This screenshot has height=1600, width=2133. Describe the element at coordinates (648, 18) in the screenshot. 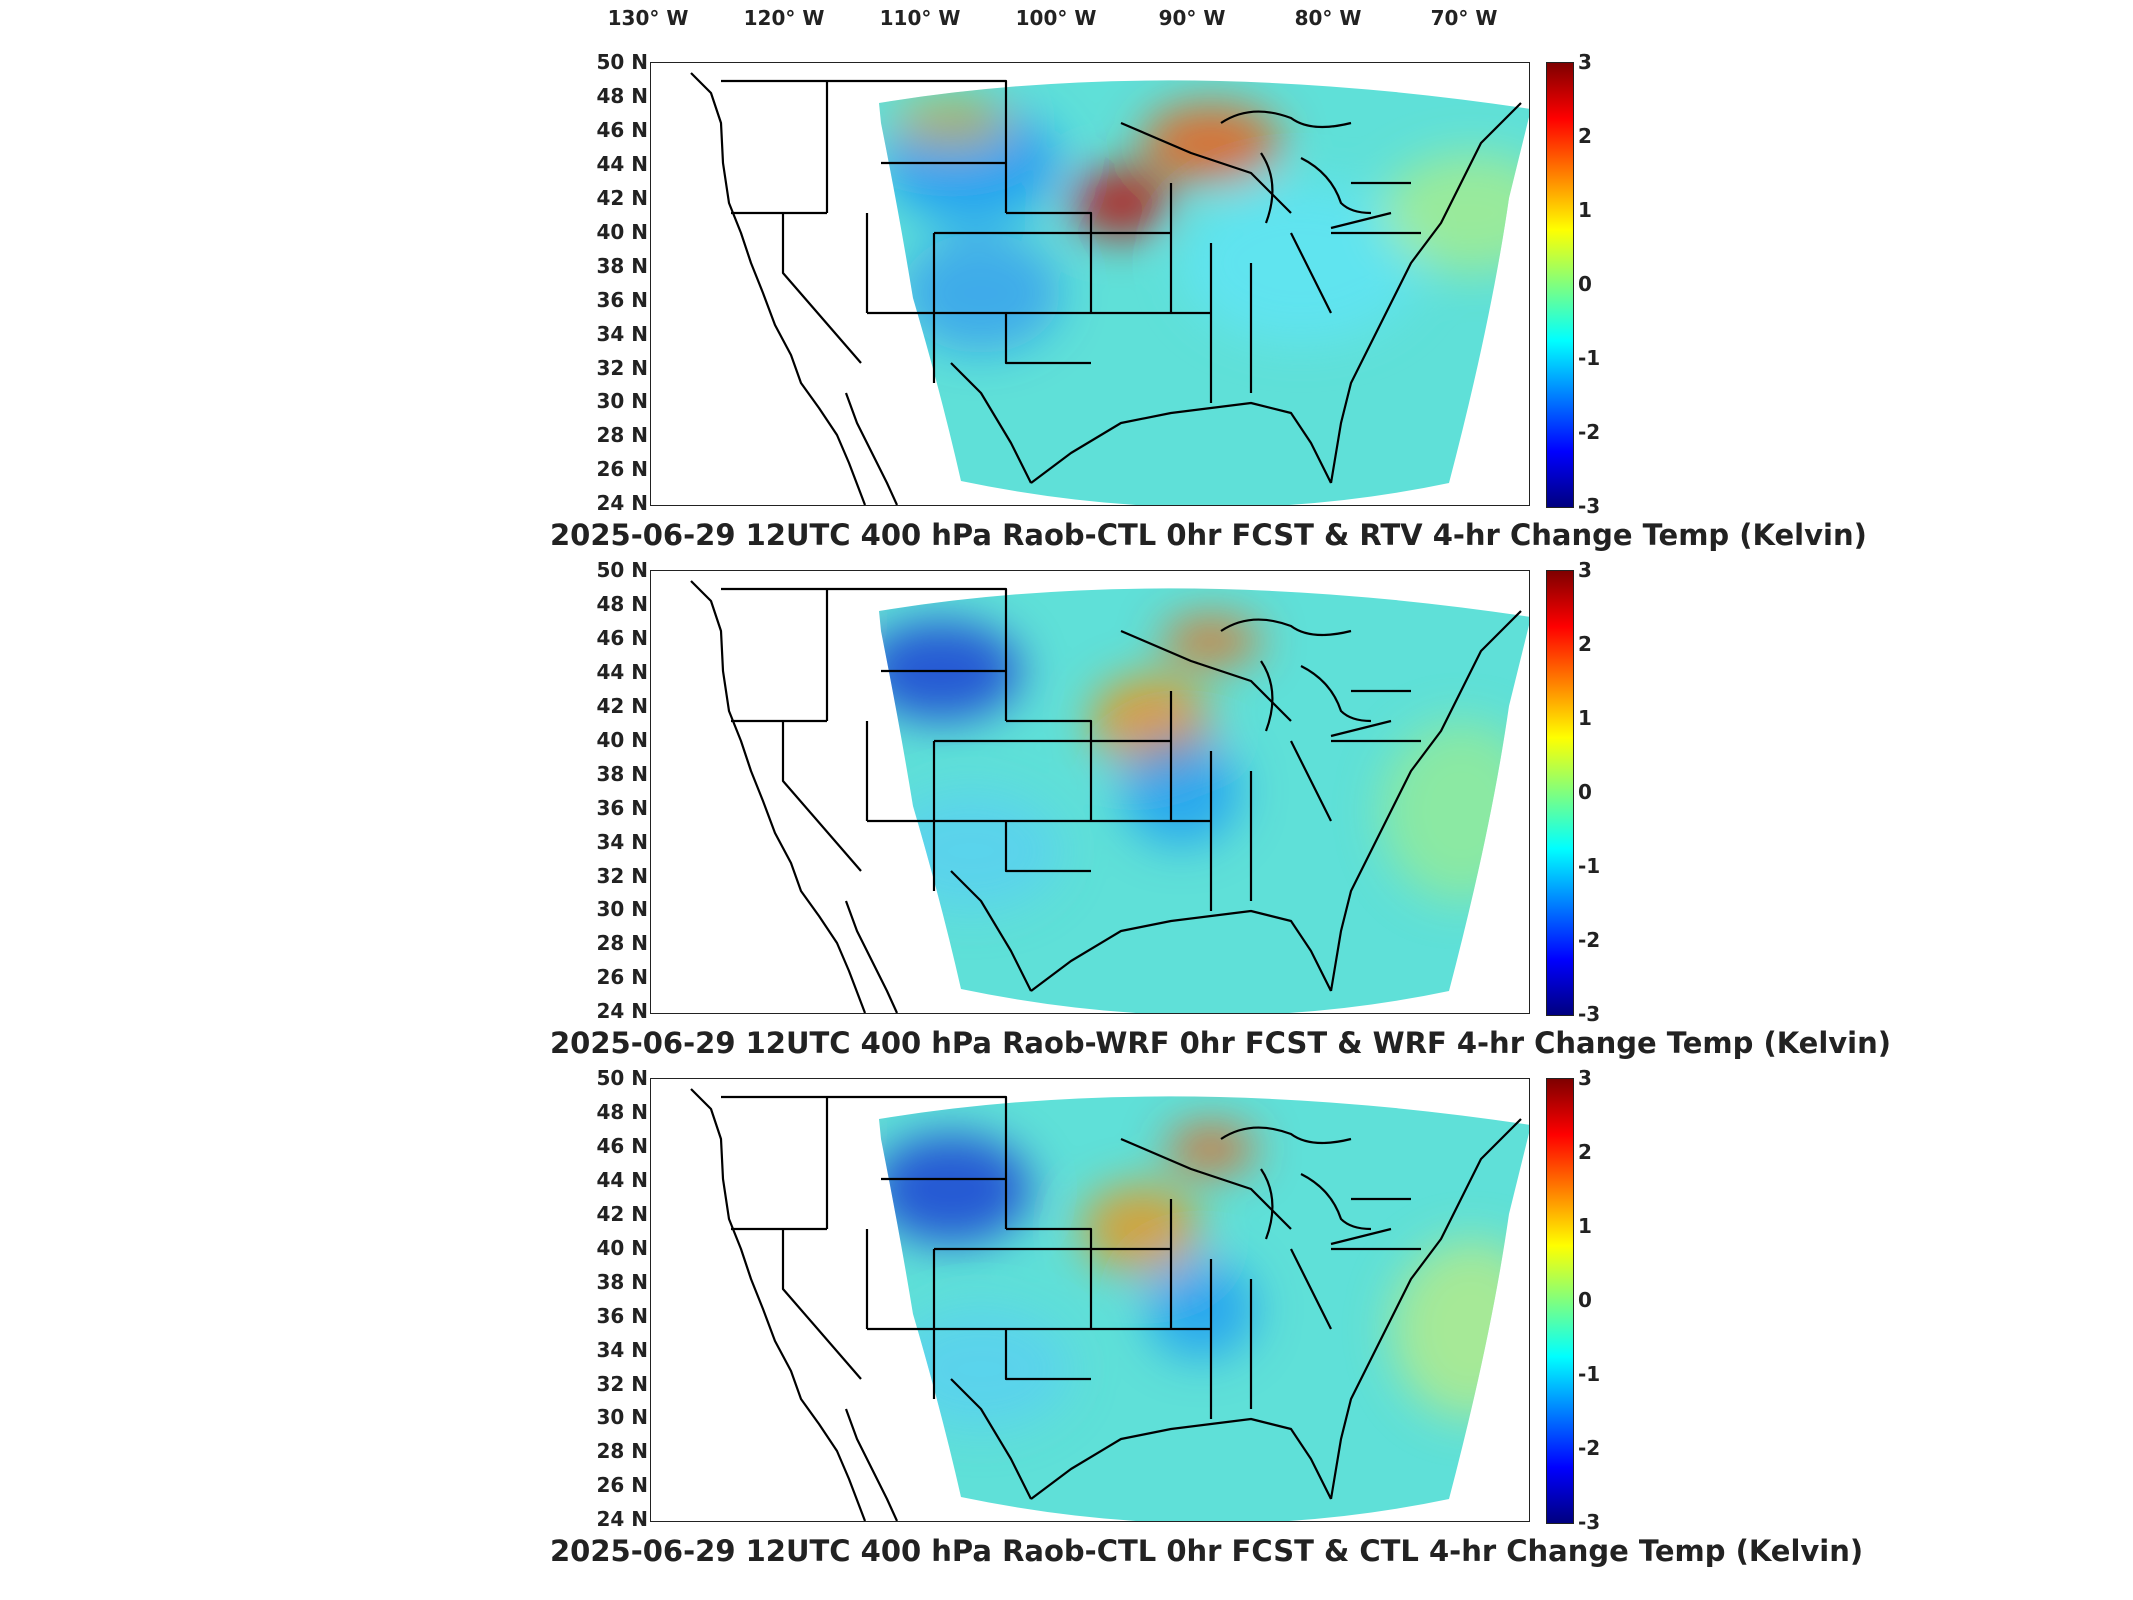

I see `lon-label: 130° W` at that location.